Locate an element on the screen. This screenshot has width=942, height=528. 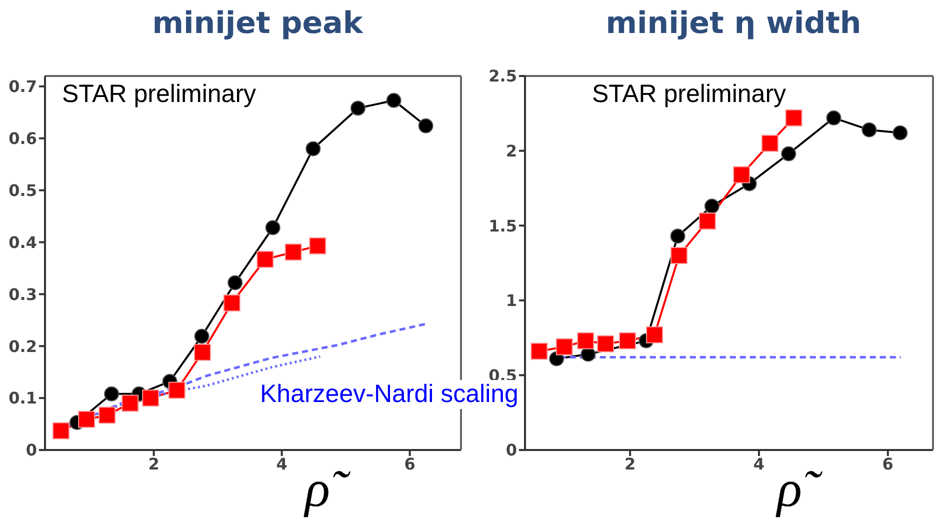
y-tick-label: 1 is located at coordinates (511, 300).